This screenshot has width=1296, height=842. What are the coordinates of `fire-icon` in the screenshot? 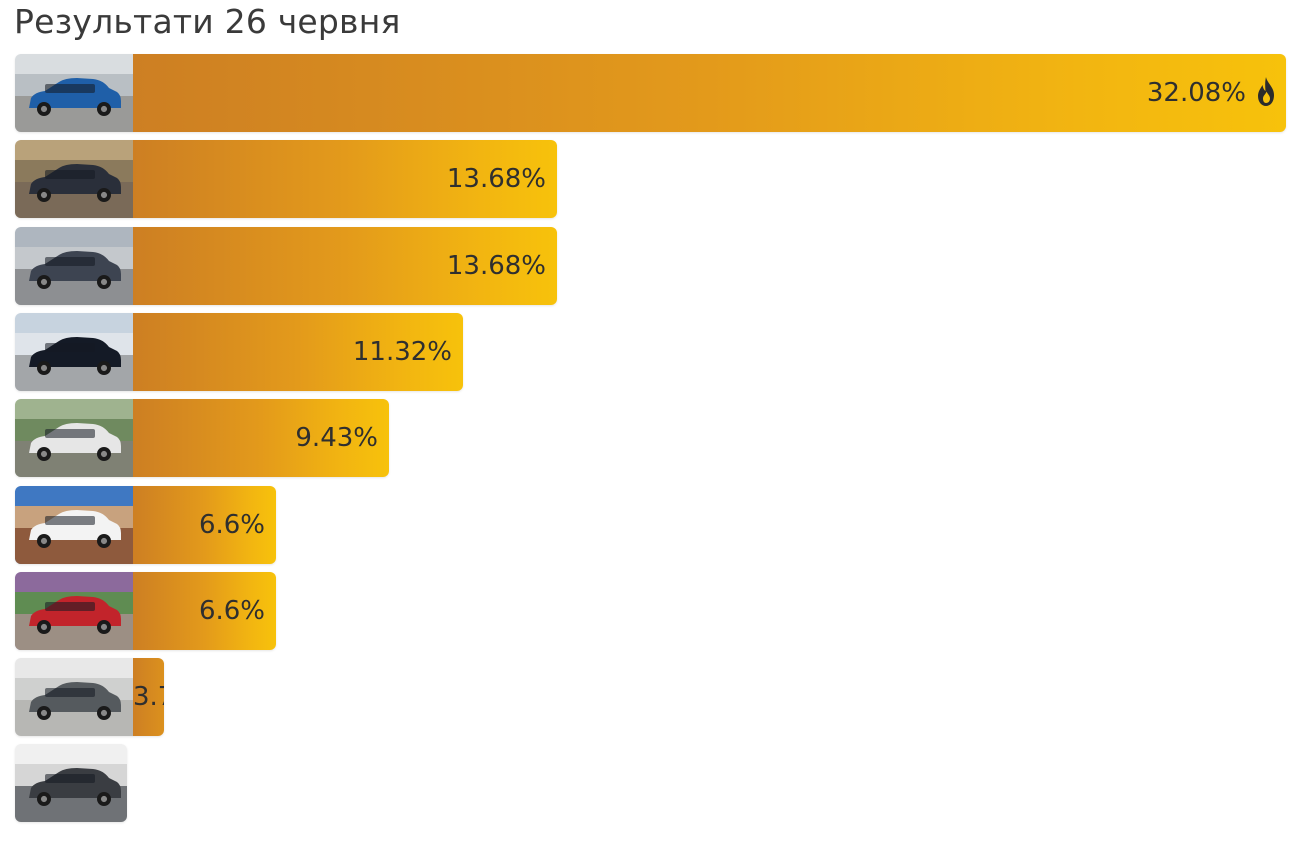 It's located at (1266, 91).